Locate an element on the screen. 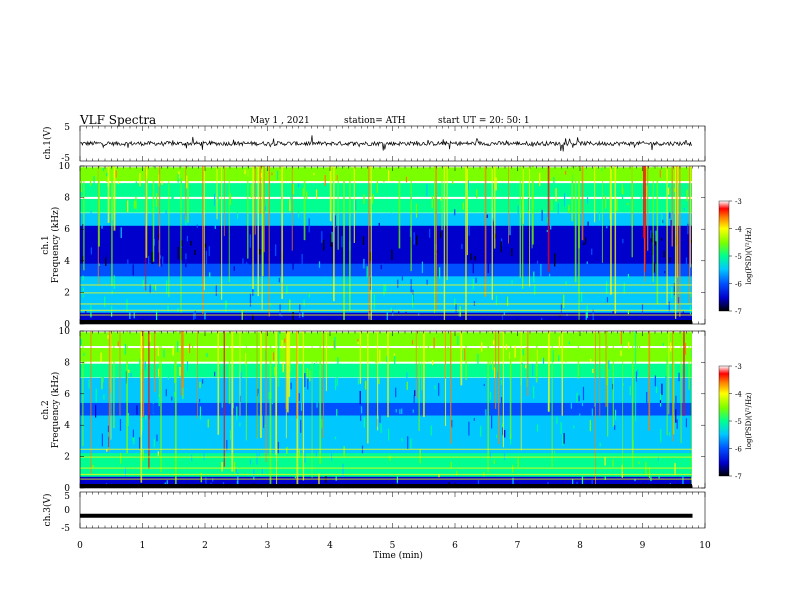 Image resolution: width=792 pixels, height=612 pixels. colorbar-tick-label: -7 is located at coordinates (738, 477).